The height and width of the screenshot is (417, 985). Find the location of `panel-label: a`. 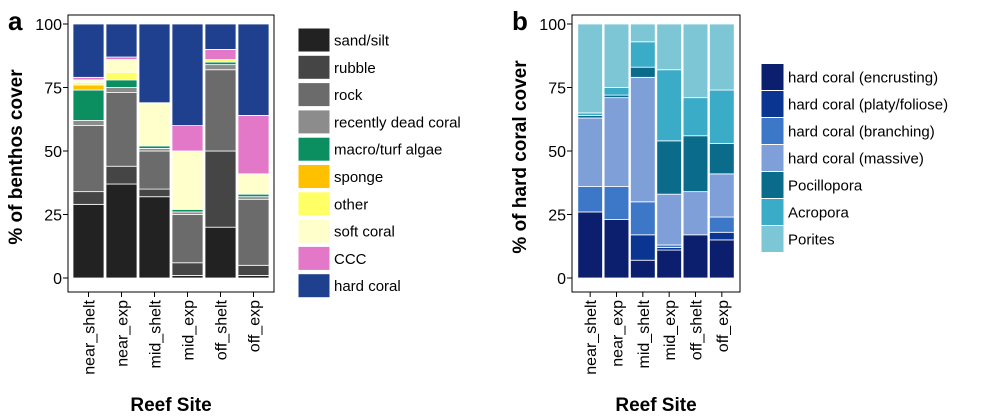

panel-label: a is located at coordinates (15, 21).